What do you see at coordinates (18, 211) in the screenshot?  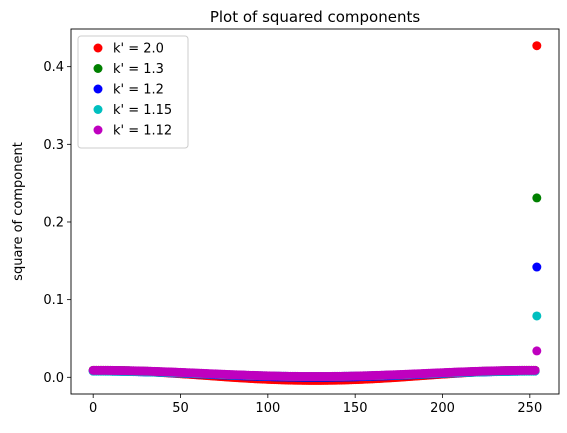 I see `y-axis-label: square of component` at bounding box center [18, 211].